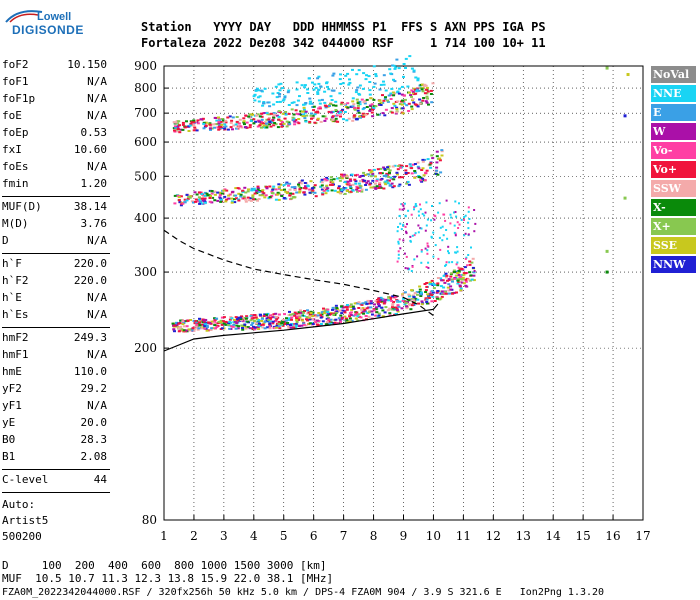  I want to click on legend-item-w: W, so click(673, 131).